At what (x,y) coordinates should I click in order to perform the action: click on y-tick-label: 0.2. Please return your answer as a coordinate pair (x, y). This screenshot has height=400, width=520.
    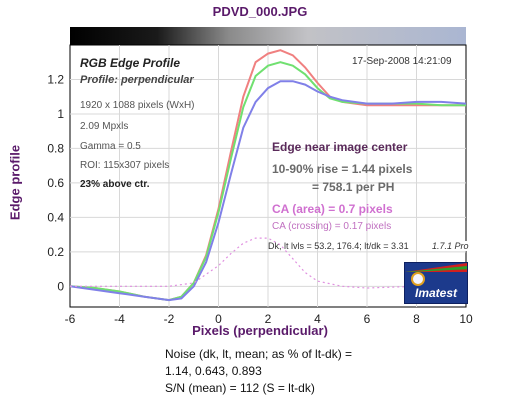
    Looking at the image, I should click on (55, 252).